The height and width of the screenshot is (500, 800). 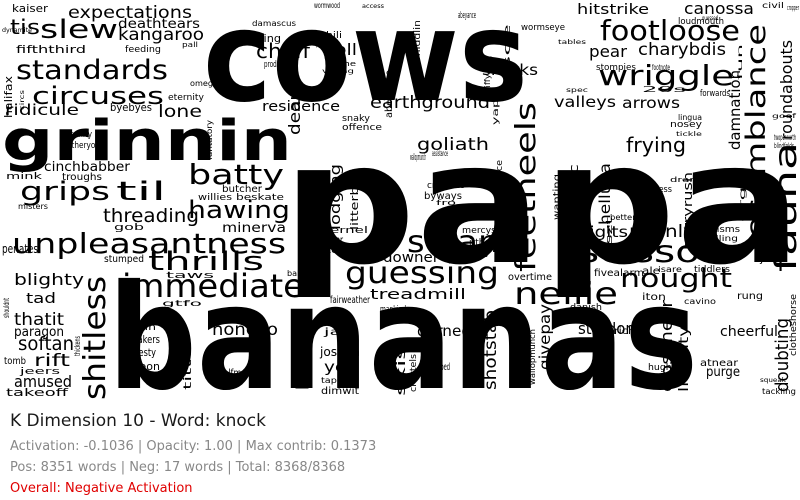 What do you see at coordinates (651, 103) in the screenshot?
I see `word-arrows: arrows` at bounding box center [651, 103].